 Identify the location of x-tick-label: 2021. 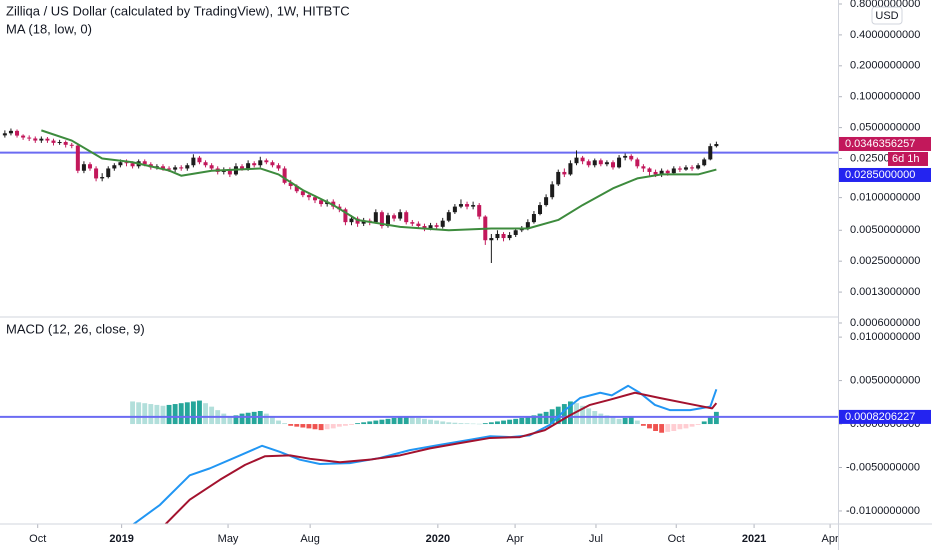
(754, 539).